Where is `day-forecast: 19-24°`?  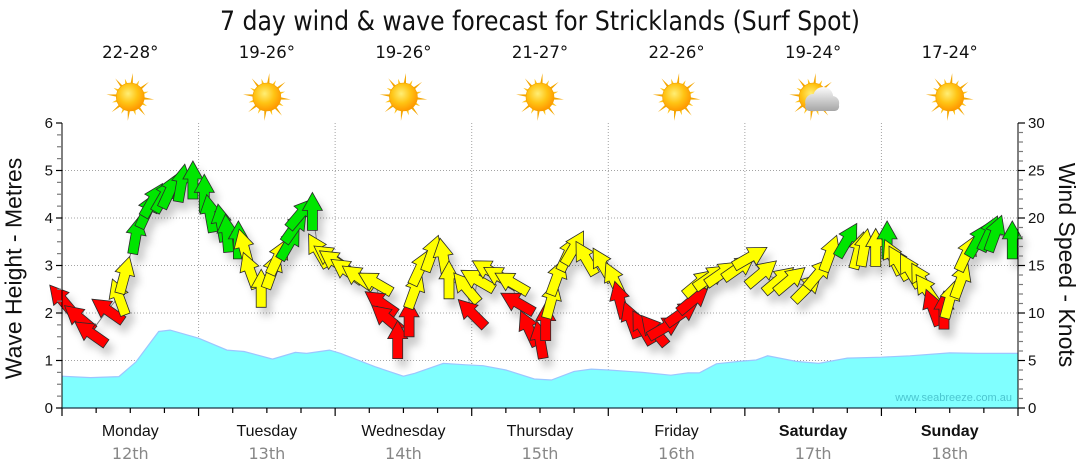 day-forecast: 19-24° is located at coordinates (813, 82).